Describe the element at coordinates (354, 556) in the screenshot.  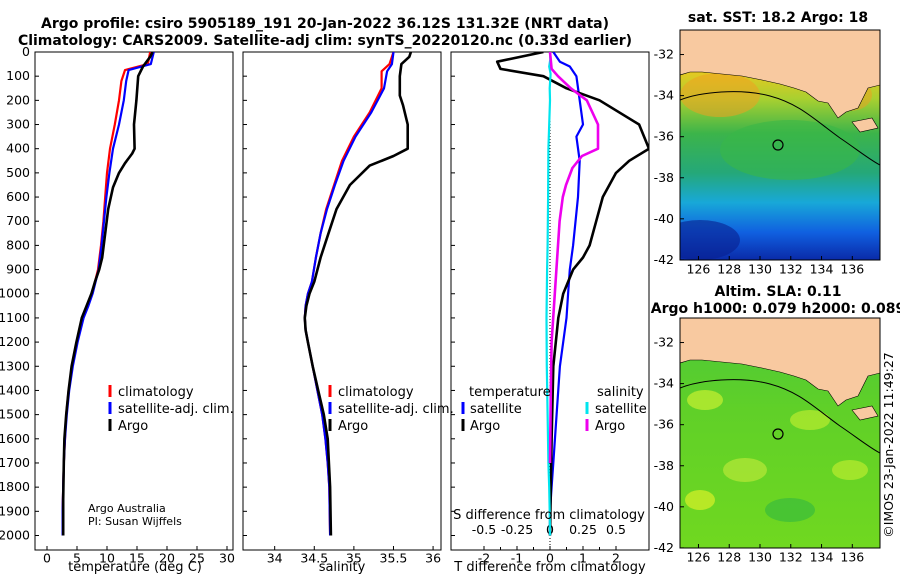
I see `salinity-tick-labels: 34 34.5 35 35.5 36` at that location.